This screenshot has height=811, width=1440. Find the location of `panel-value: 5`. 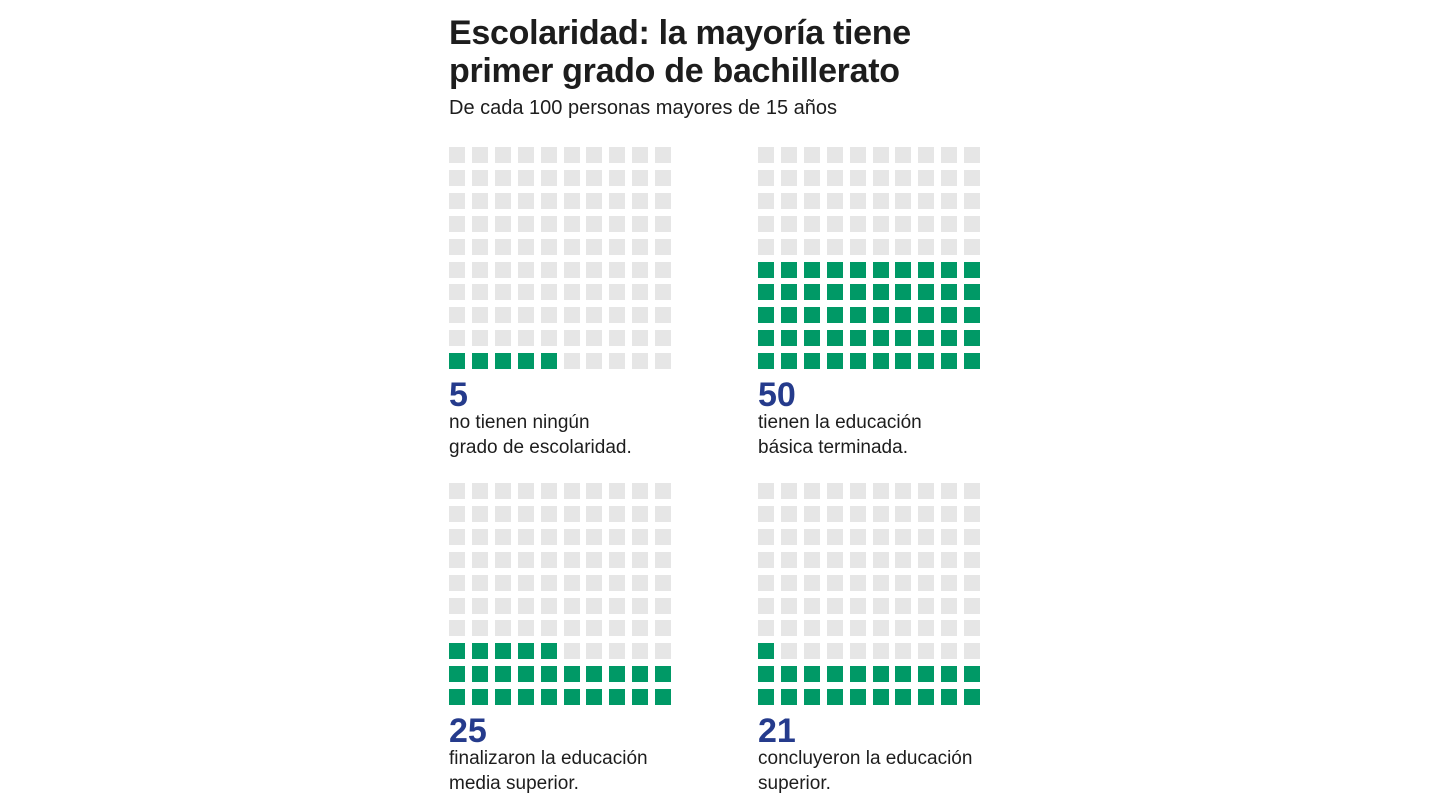

panel-value: 5 is located at coordinates (458, 395).